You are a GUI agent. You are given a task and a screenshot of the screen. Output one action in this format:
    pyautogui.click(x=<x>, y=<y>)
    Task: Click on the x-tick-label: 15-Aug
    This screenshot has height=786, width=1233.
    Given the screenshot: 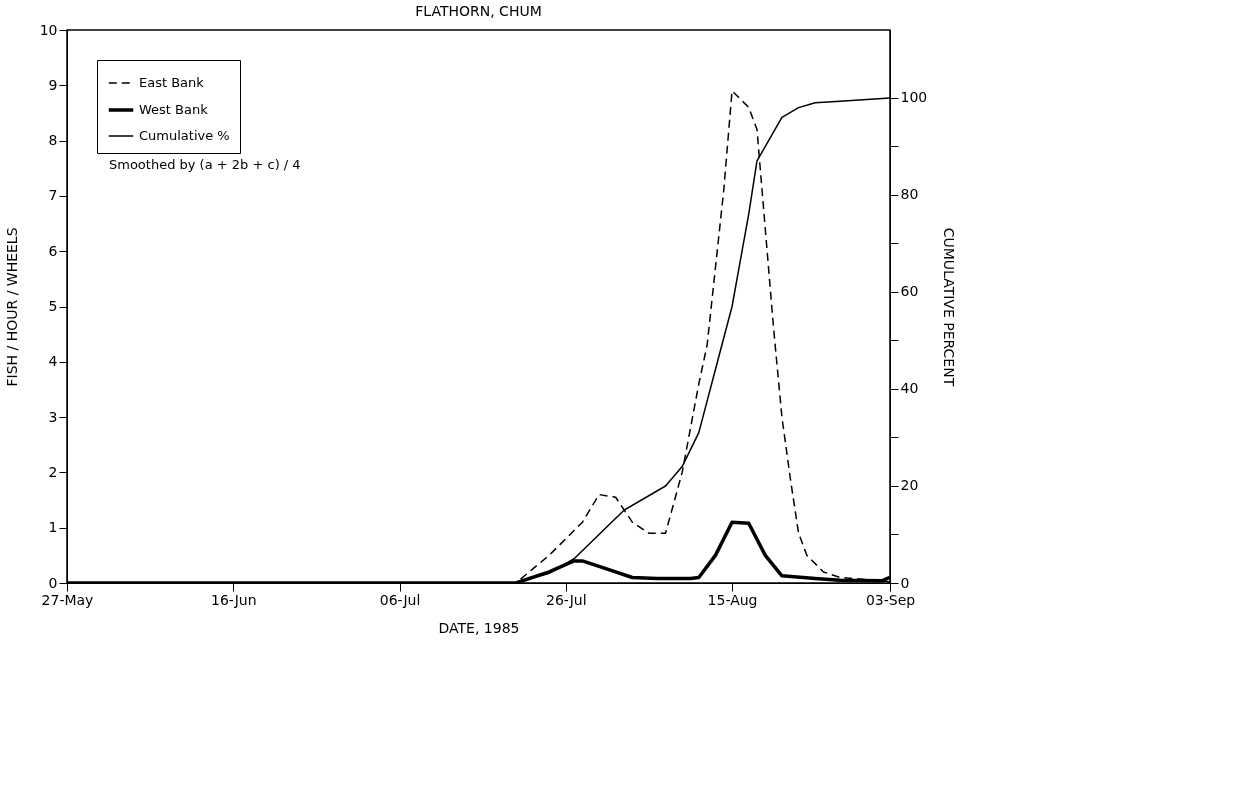 What is the action you would take?
    pyautogui.click(x=732, y=599)
    